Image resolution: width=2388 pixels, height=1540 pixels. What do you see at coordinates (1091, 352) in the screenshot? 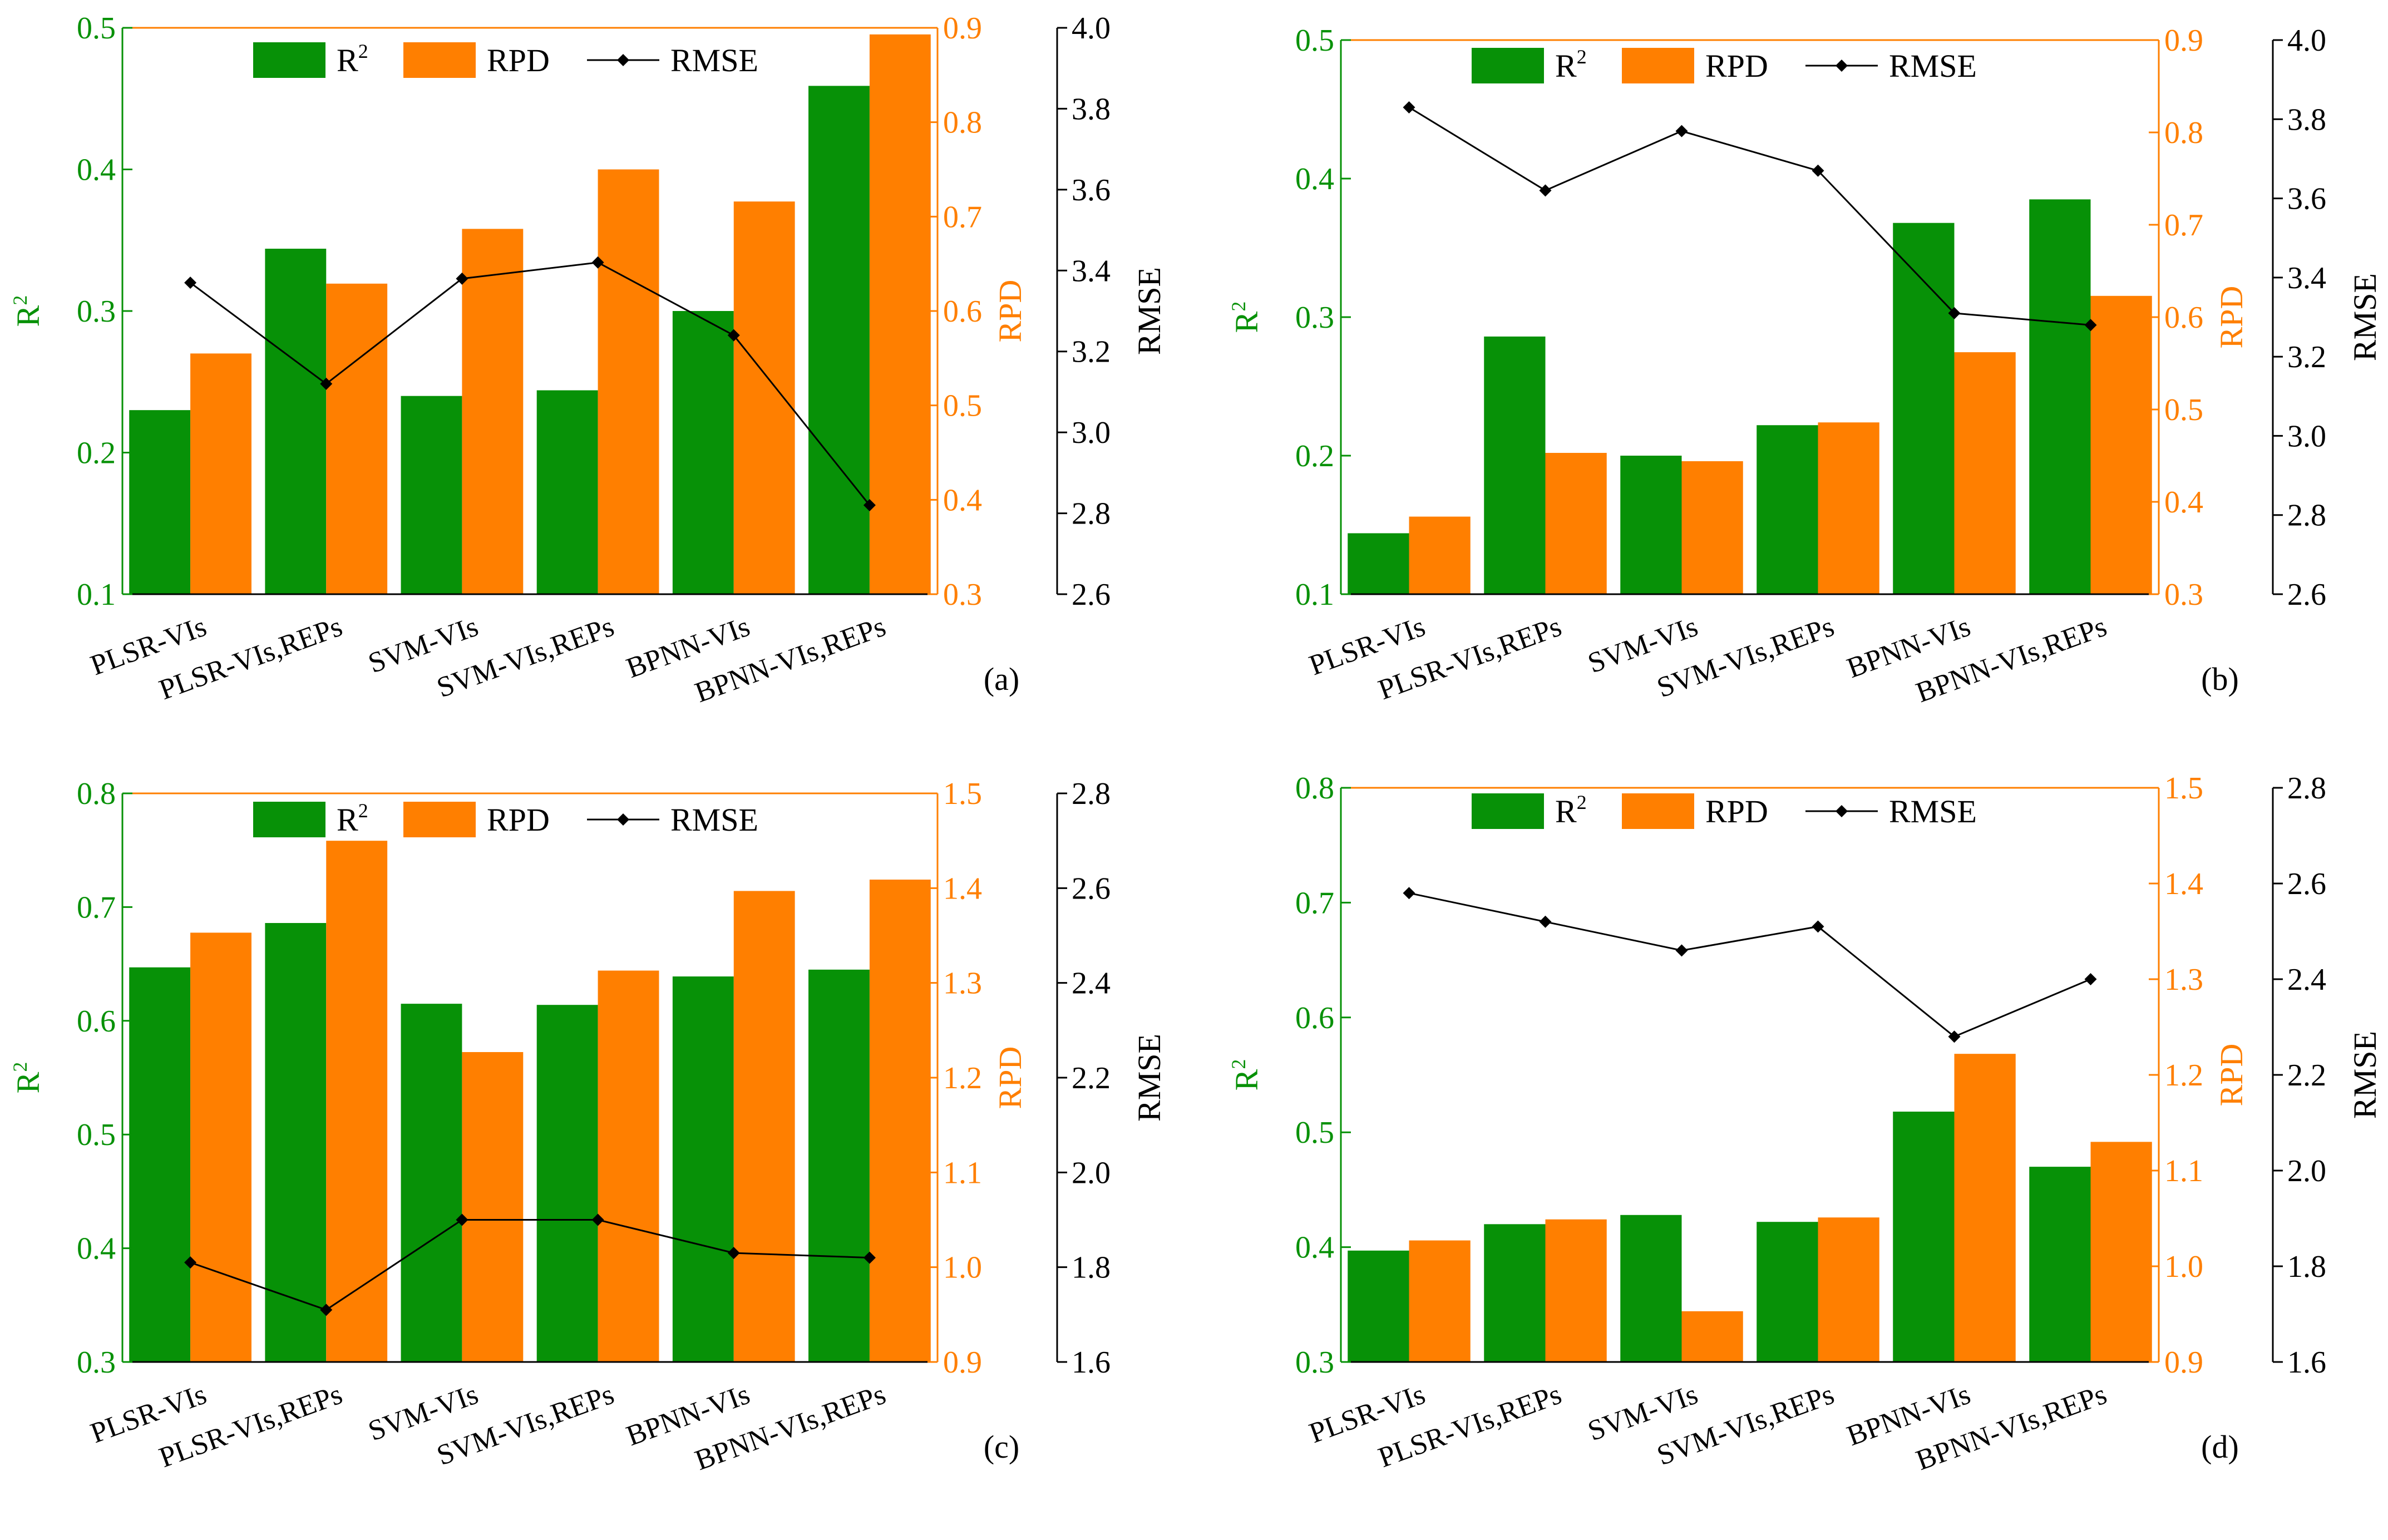
I see `far-right-tick-label: 3.2` at bounding box center [1091, 352].